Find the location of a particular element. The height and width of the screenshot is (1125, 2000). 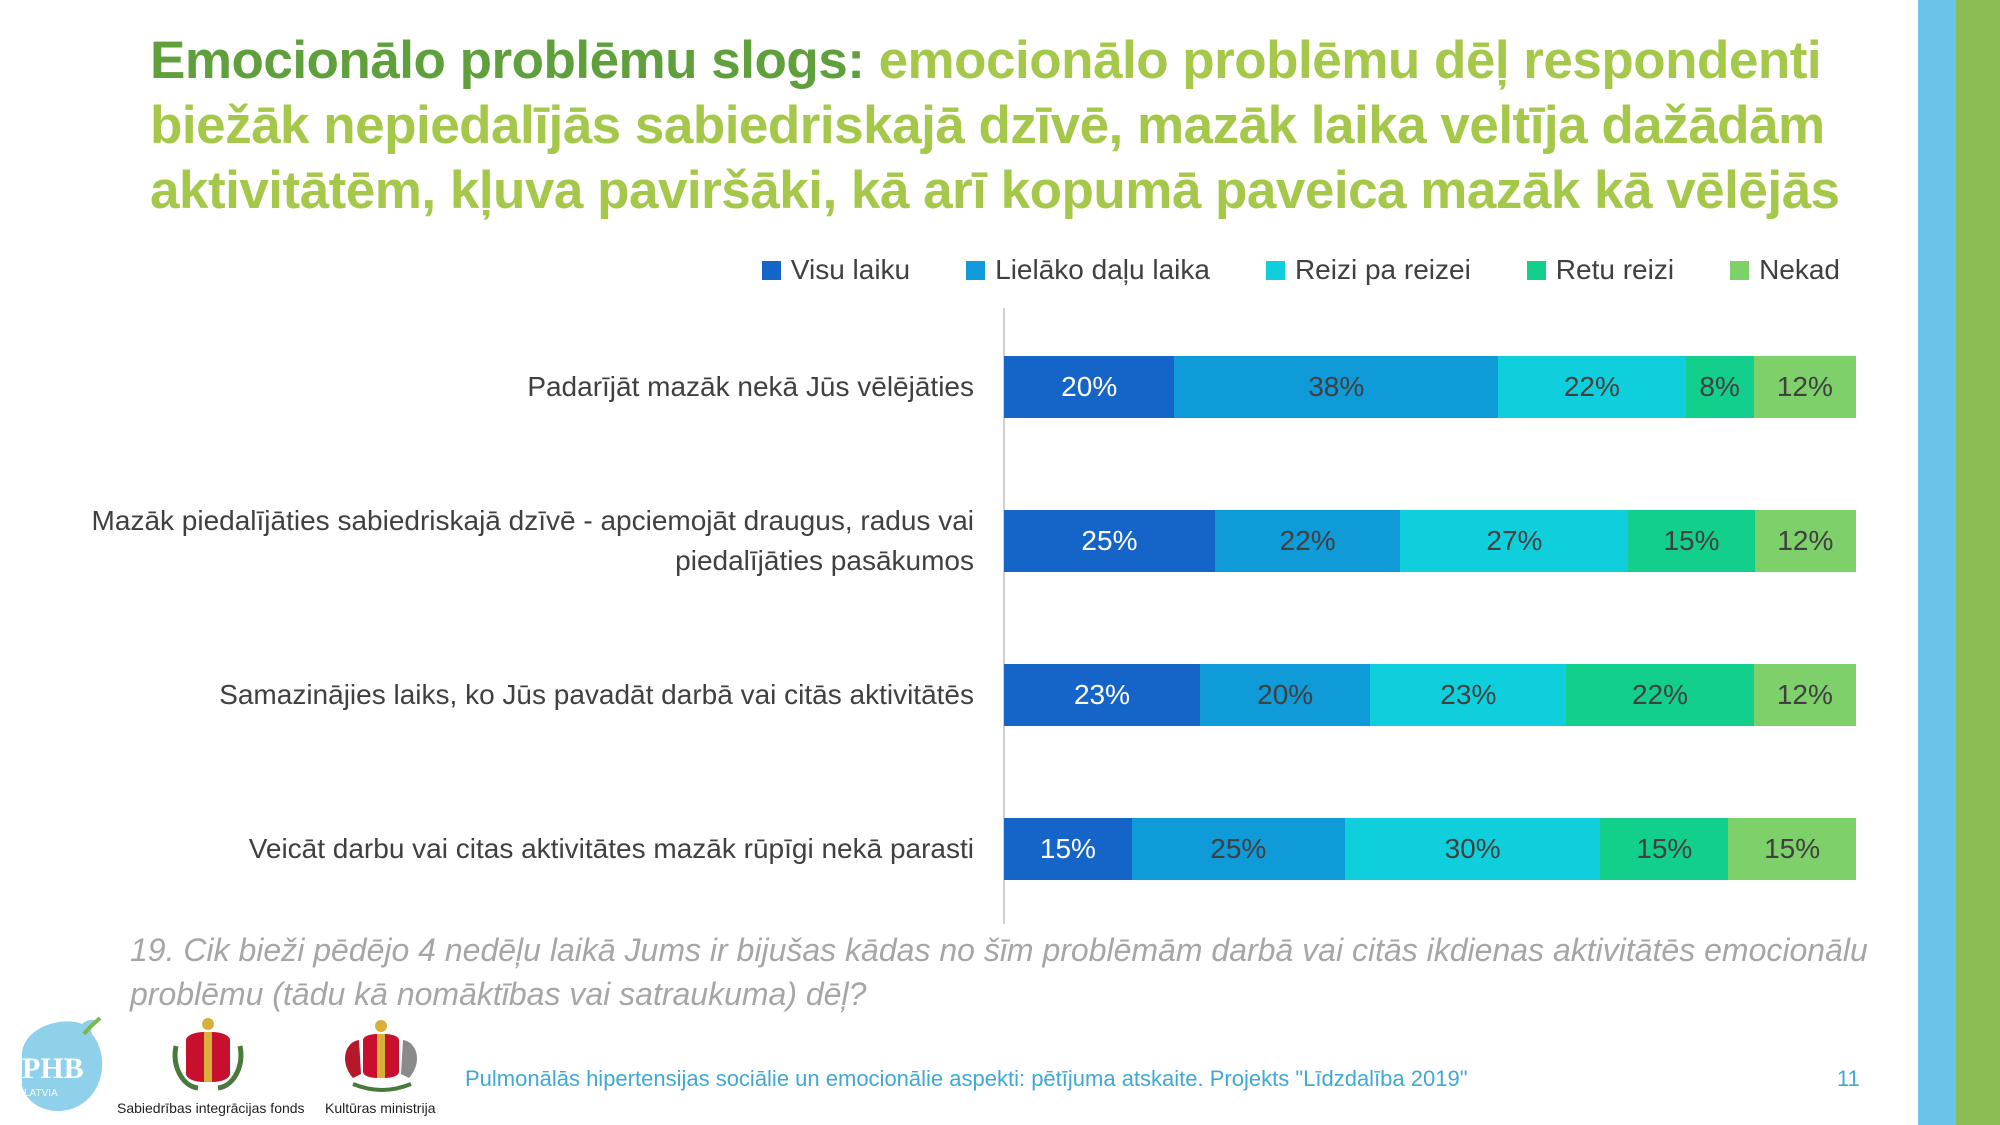

legend-label: Visu laiku is located at coordinates (850, 269).